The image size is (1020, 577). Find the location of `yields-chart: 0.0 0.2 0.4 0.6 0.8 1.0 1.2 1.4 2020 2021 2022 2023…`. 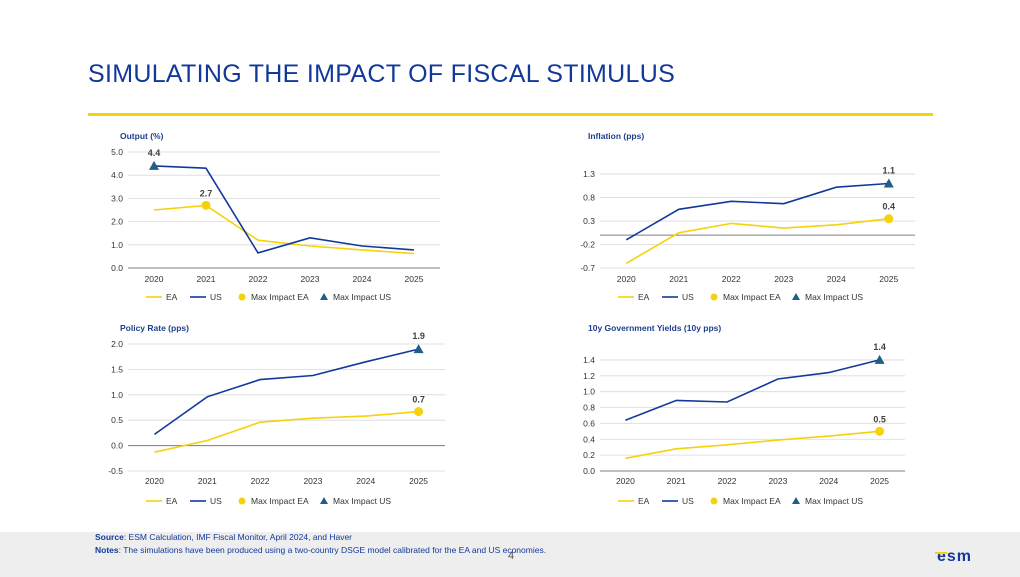

yields-chart: 0.0 0.2 0.4 0.6 0.8 1.0 1.2 1.4 2020 2021 2022 2023… is located at coordinates (744, 424).